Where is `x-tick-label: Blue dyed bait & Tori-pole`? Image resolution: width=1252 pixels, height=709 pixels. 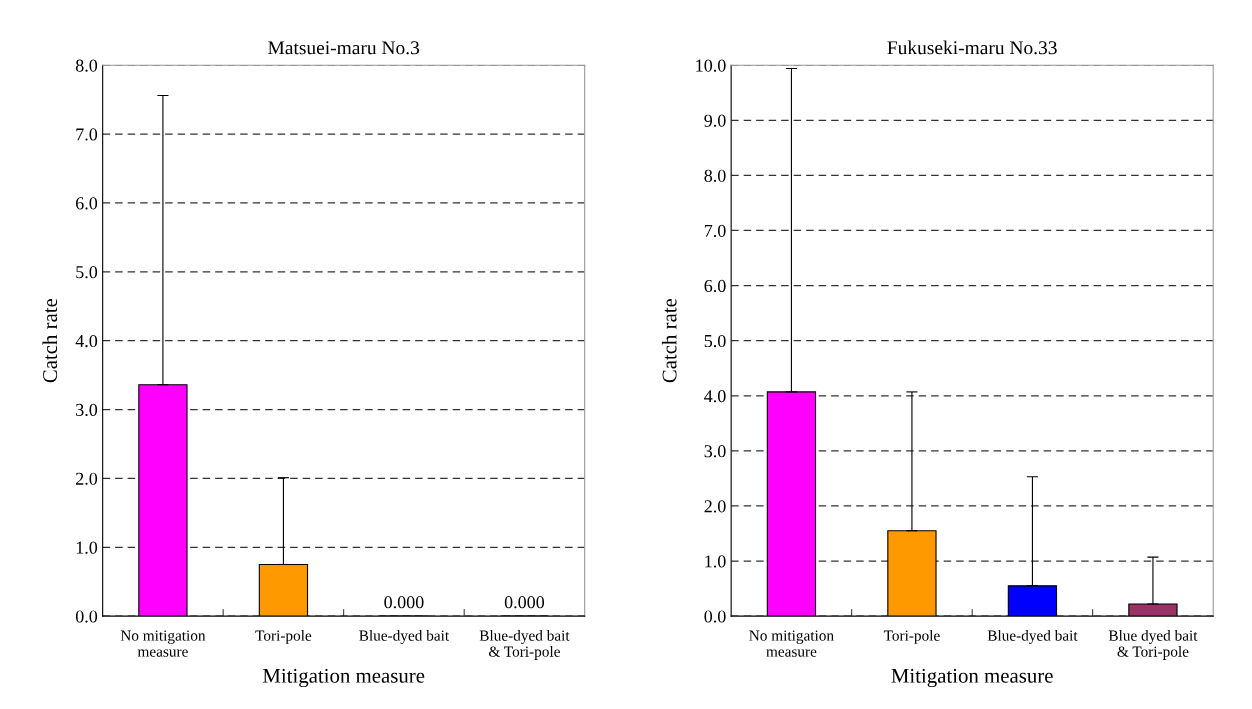 x-tick-label: Blue dyed bait & Tori-pole is located at coordinates (1153, 645).